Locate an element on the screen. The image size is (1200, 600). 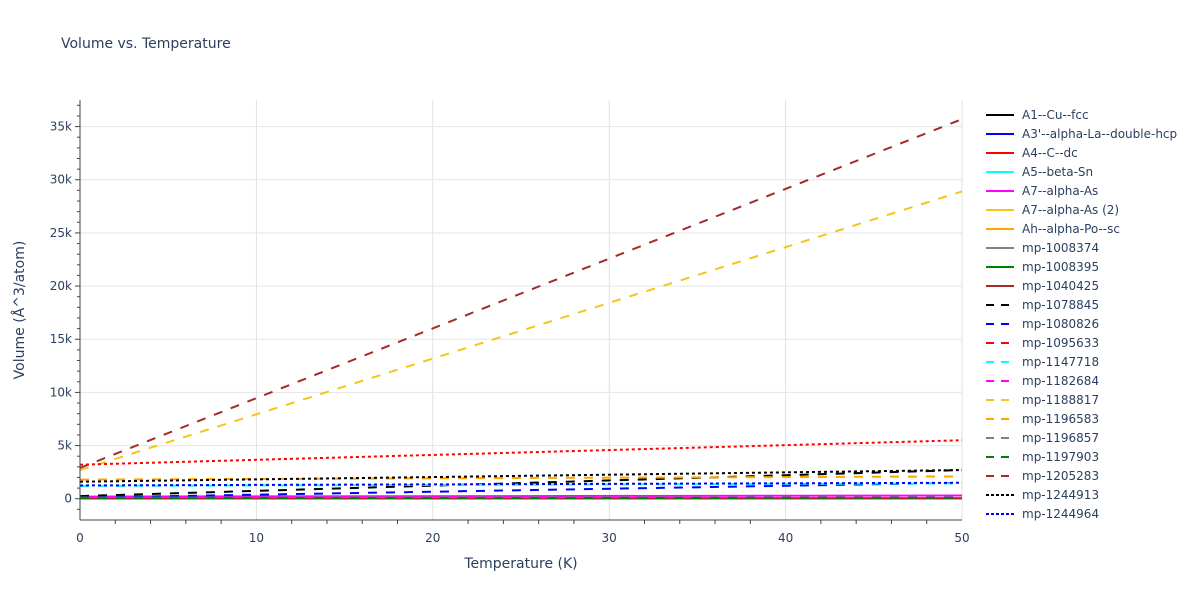
legend-item: mp-1205283 is located at coordinates (1080, 475).